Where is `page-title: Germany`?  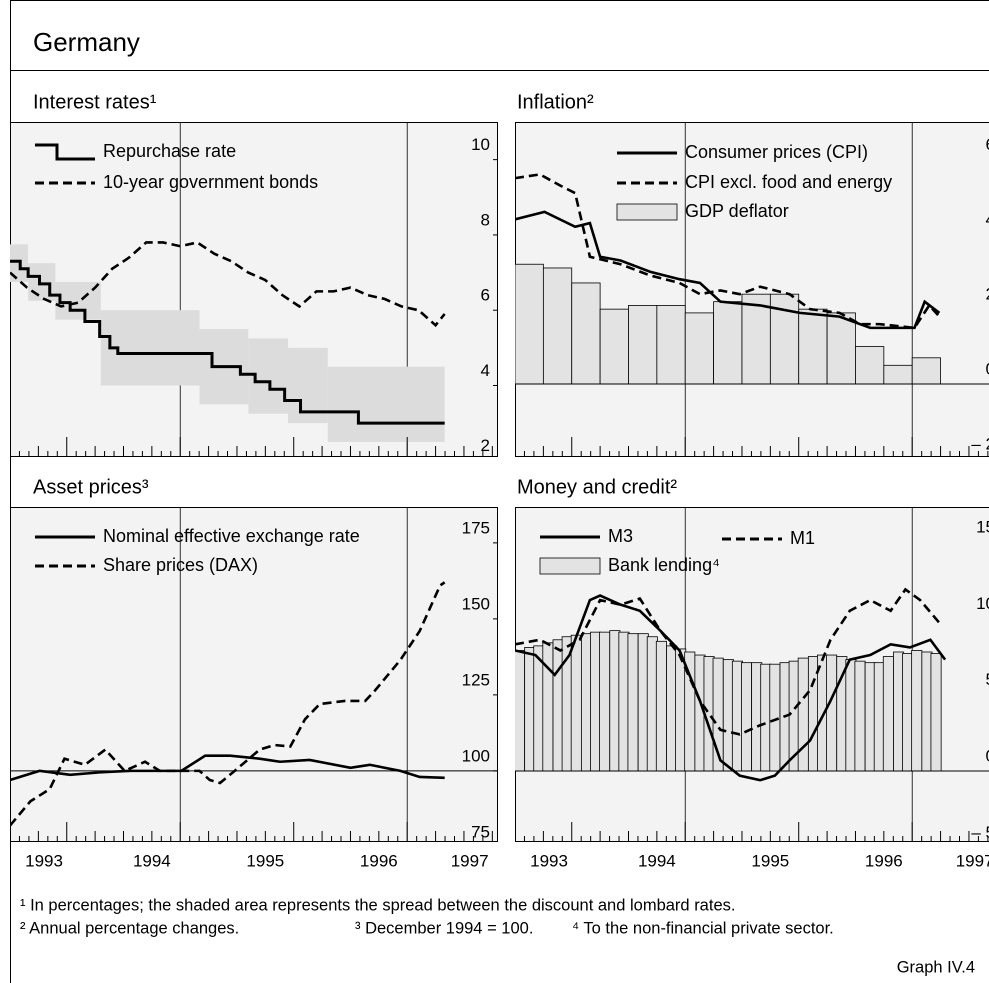
page-title: Germany is located at coordinates (86, 42).